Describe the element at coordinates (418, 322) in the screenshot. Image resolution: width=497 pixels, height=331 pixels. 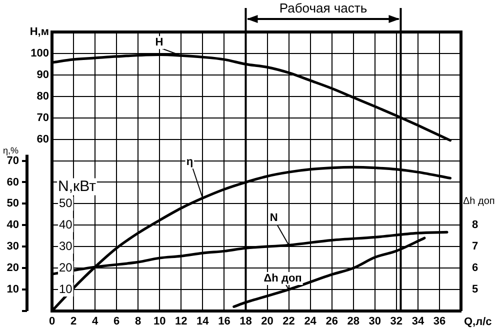
I see `x-tick-label: 34` at that location.